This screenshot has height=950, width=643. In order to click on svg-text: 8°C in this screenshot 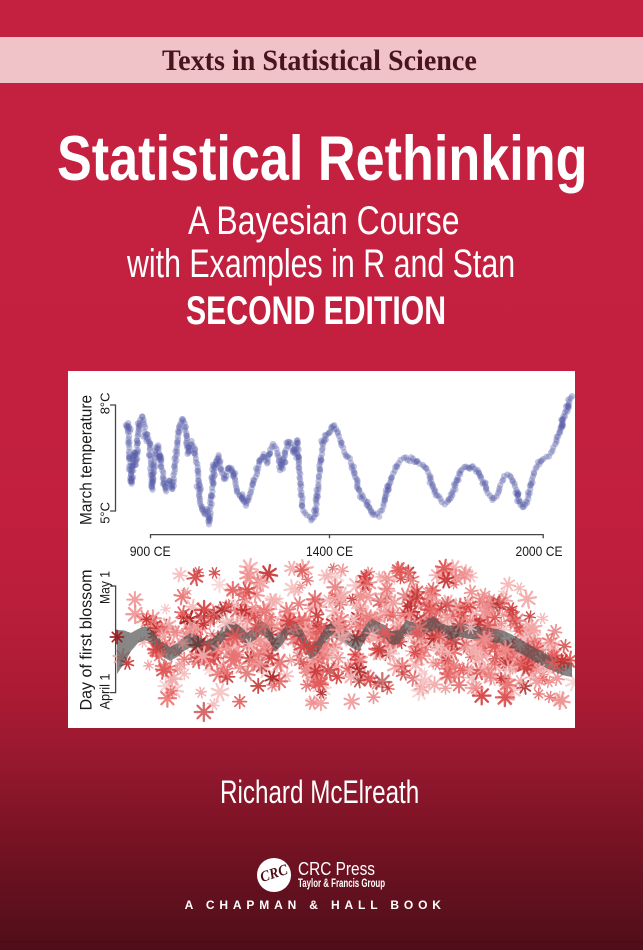, I will do `click(105, 403)`.